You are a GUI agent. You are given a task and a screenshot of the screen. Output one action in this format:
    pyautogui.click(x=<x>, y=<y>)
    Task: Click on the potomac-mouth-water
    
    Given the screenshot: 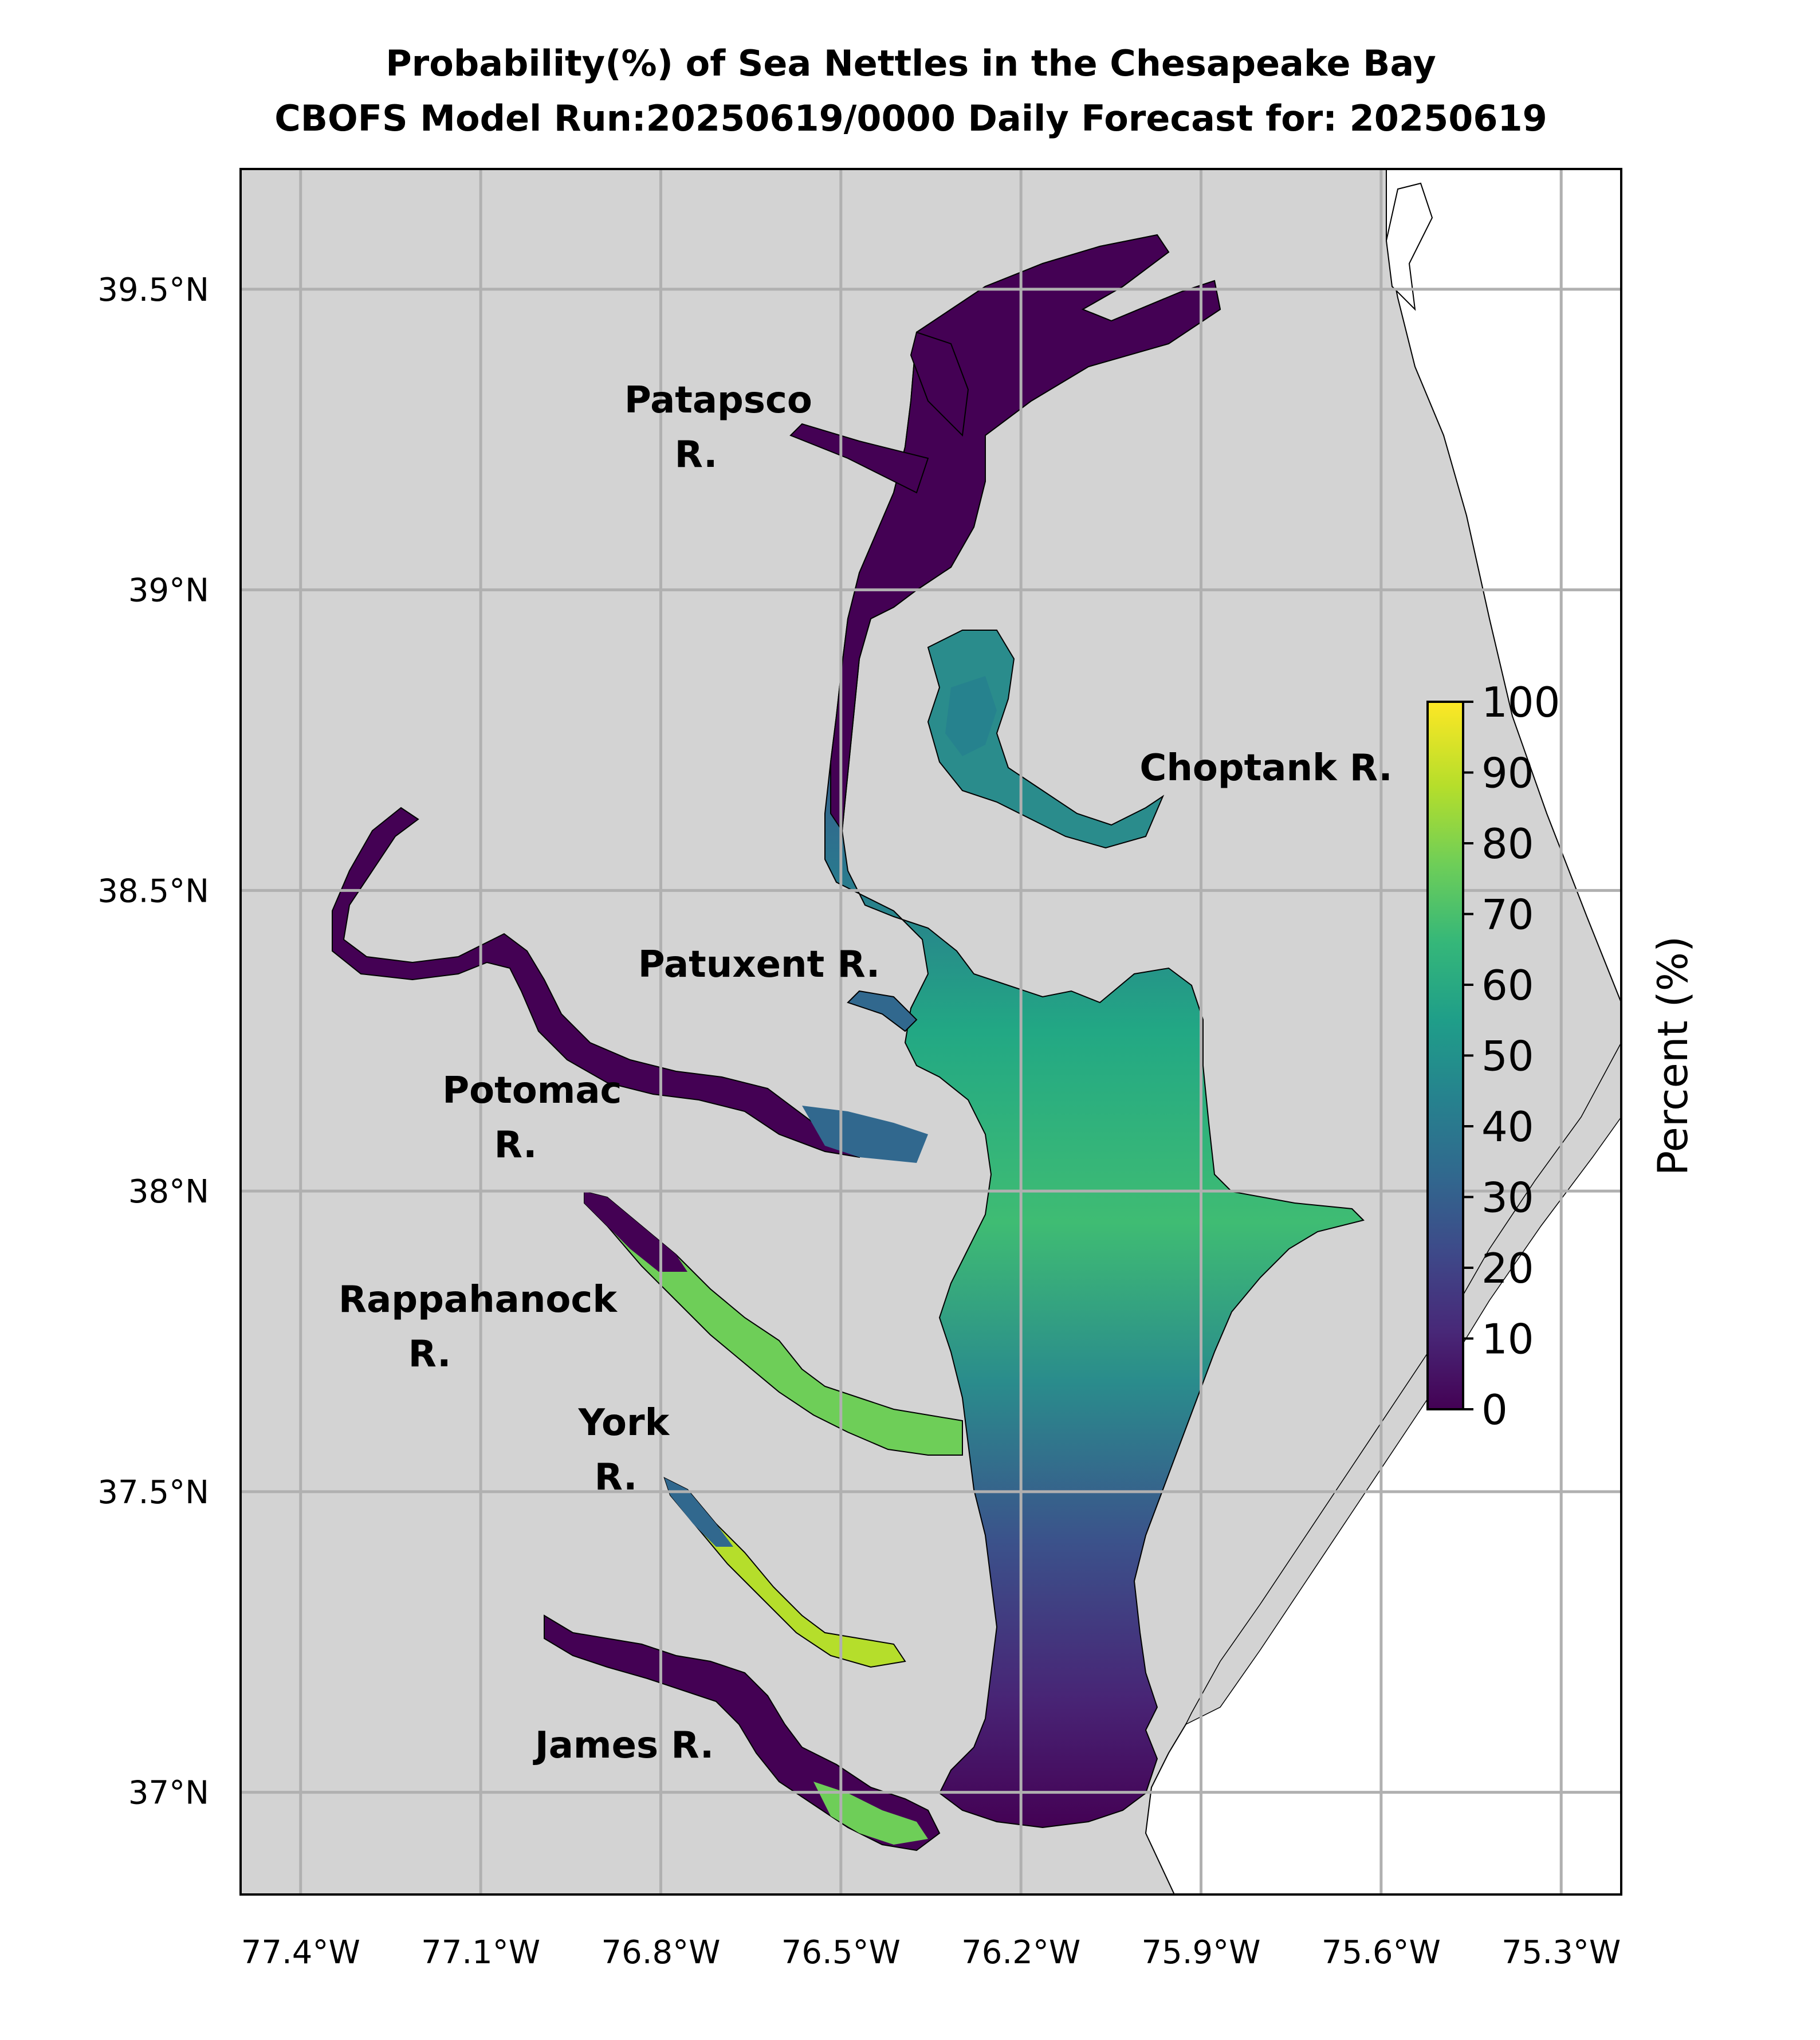 What is the action you would take?
    pyautogui.click(x=865, y=1134)
    